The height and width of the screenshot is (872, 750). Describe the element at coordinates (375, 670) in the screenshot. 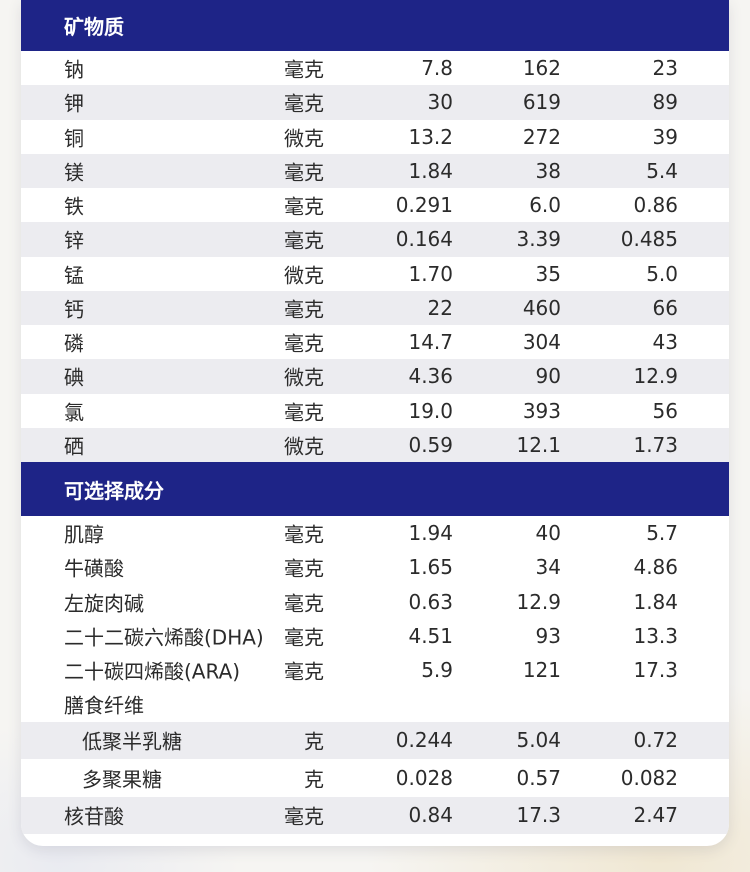

I see `table-row: 二十碳四烯酸(ARA) 毫克 5.9 121 17.3` at that location.